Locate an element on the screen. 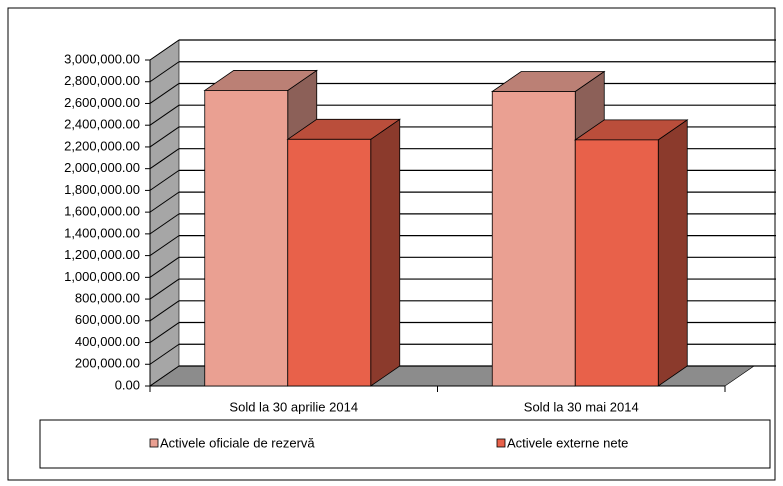 The width and height of the screenshot is (783, 486). y-tick-label: 2,400,000.00 is located at coordinates (102, 124).